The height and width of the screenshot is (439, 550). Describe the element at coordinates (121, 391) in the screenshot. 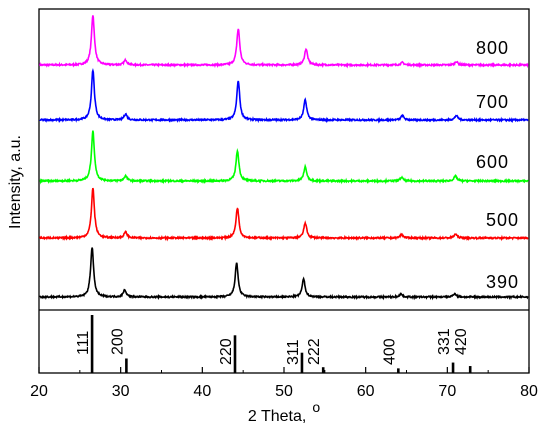

I see `x-tick-label-30: 30` at that location.